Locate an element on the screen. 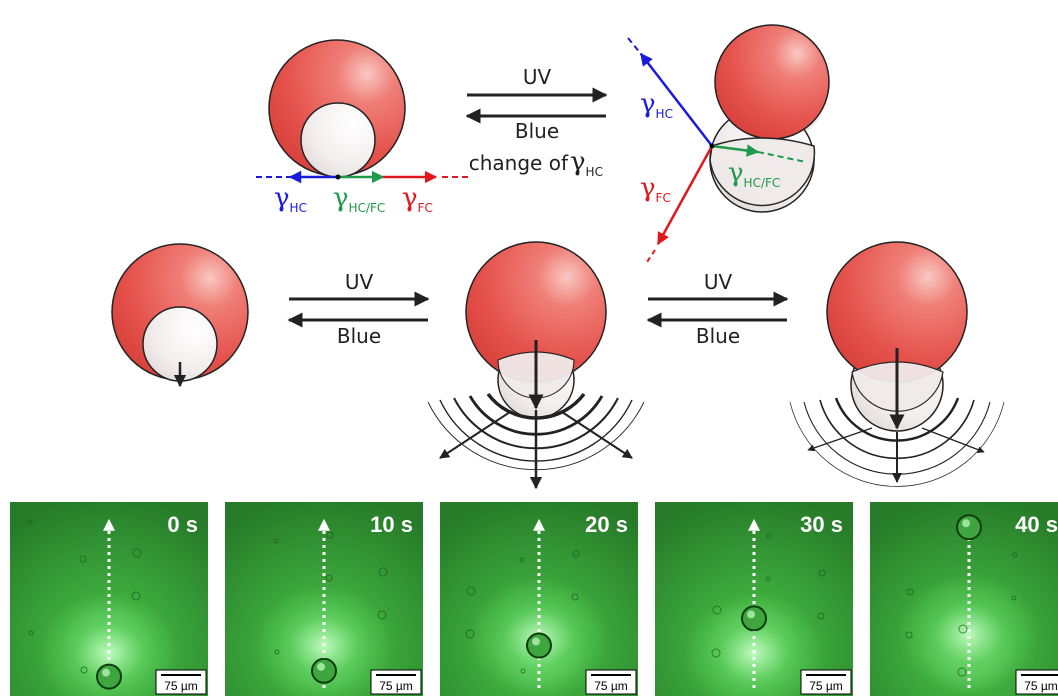 The width and height of the screenshot is (1058, 697). micrograph-panel: 20 s 75 µm is located at coordinates (539, 599).